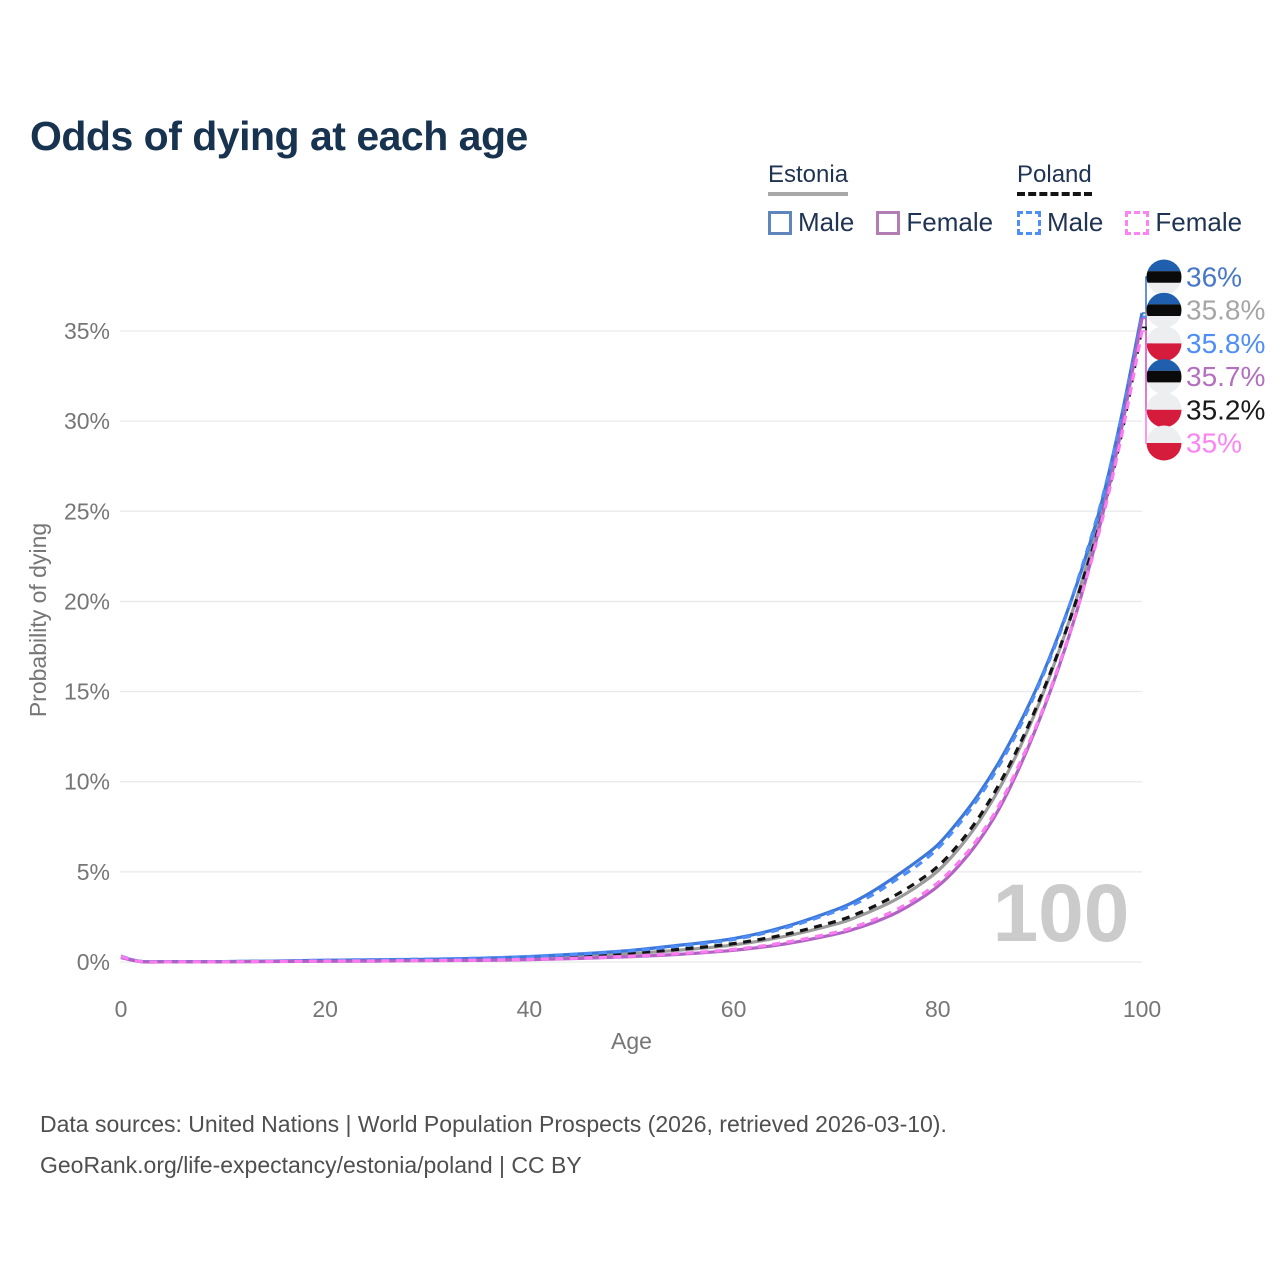  Describe the element at coordinates (938, 1009) in the screenshot. I see `x-tick-label-80: 80` at that location.